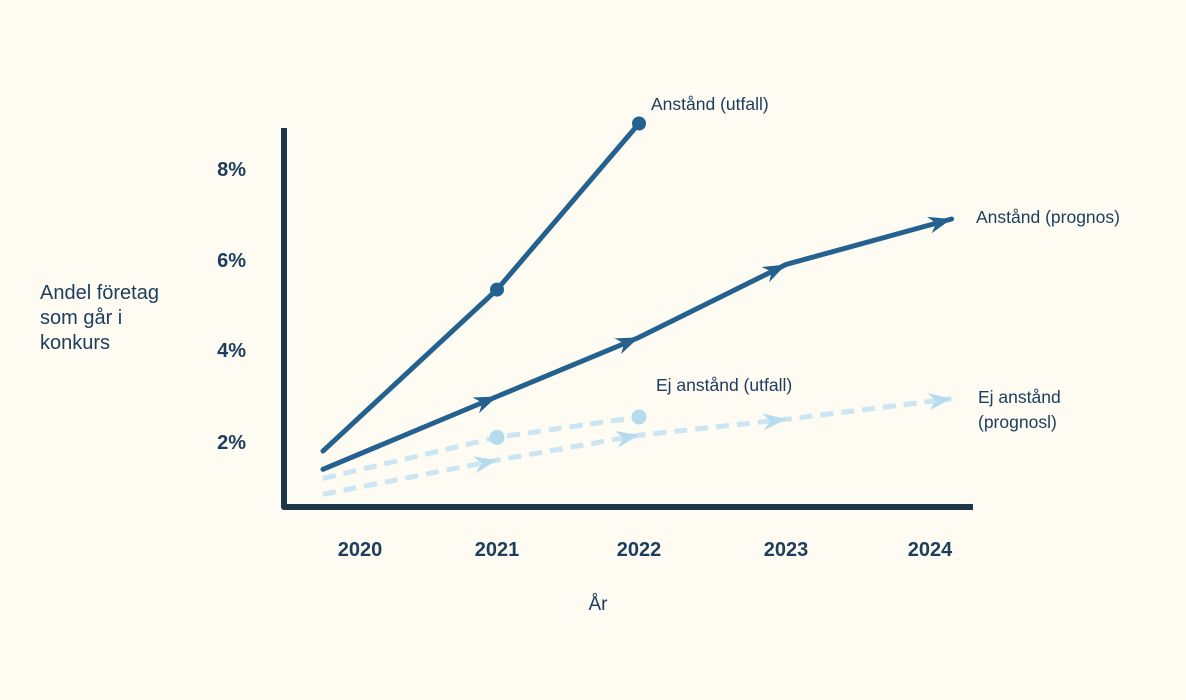  I want to click on x-tick-2020: 2020, so click(360, 550).